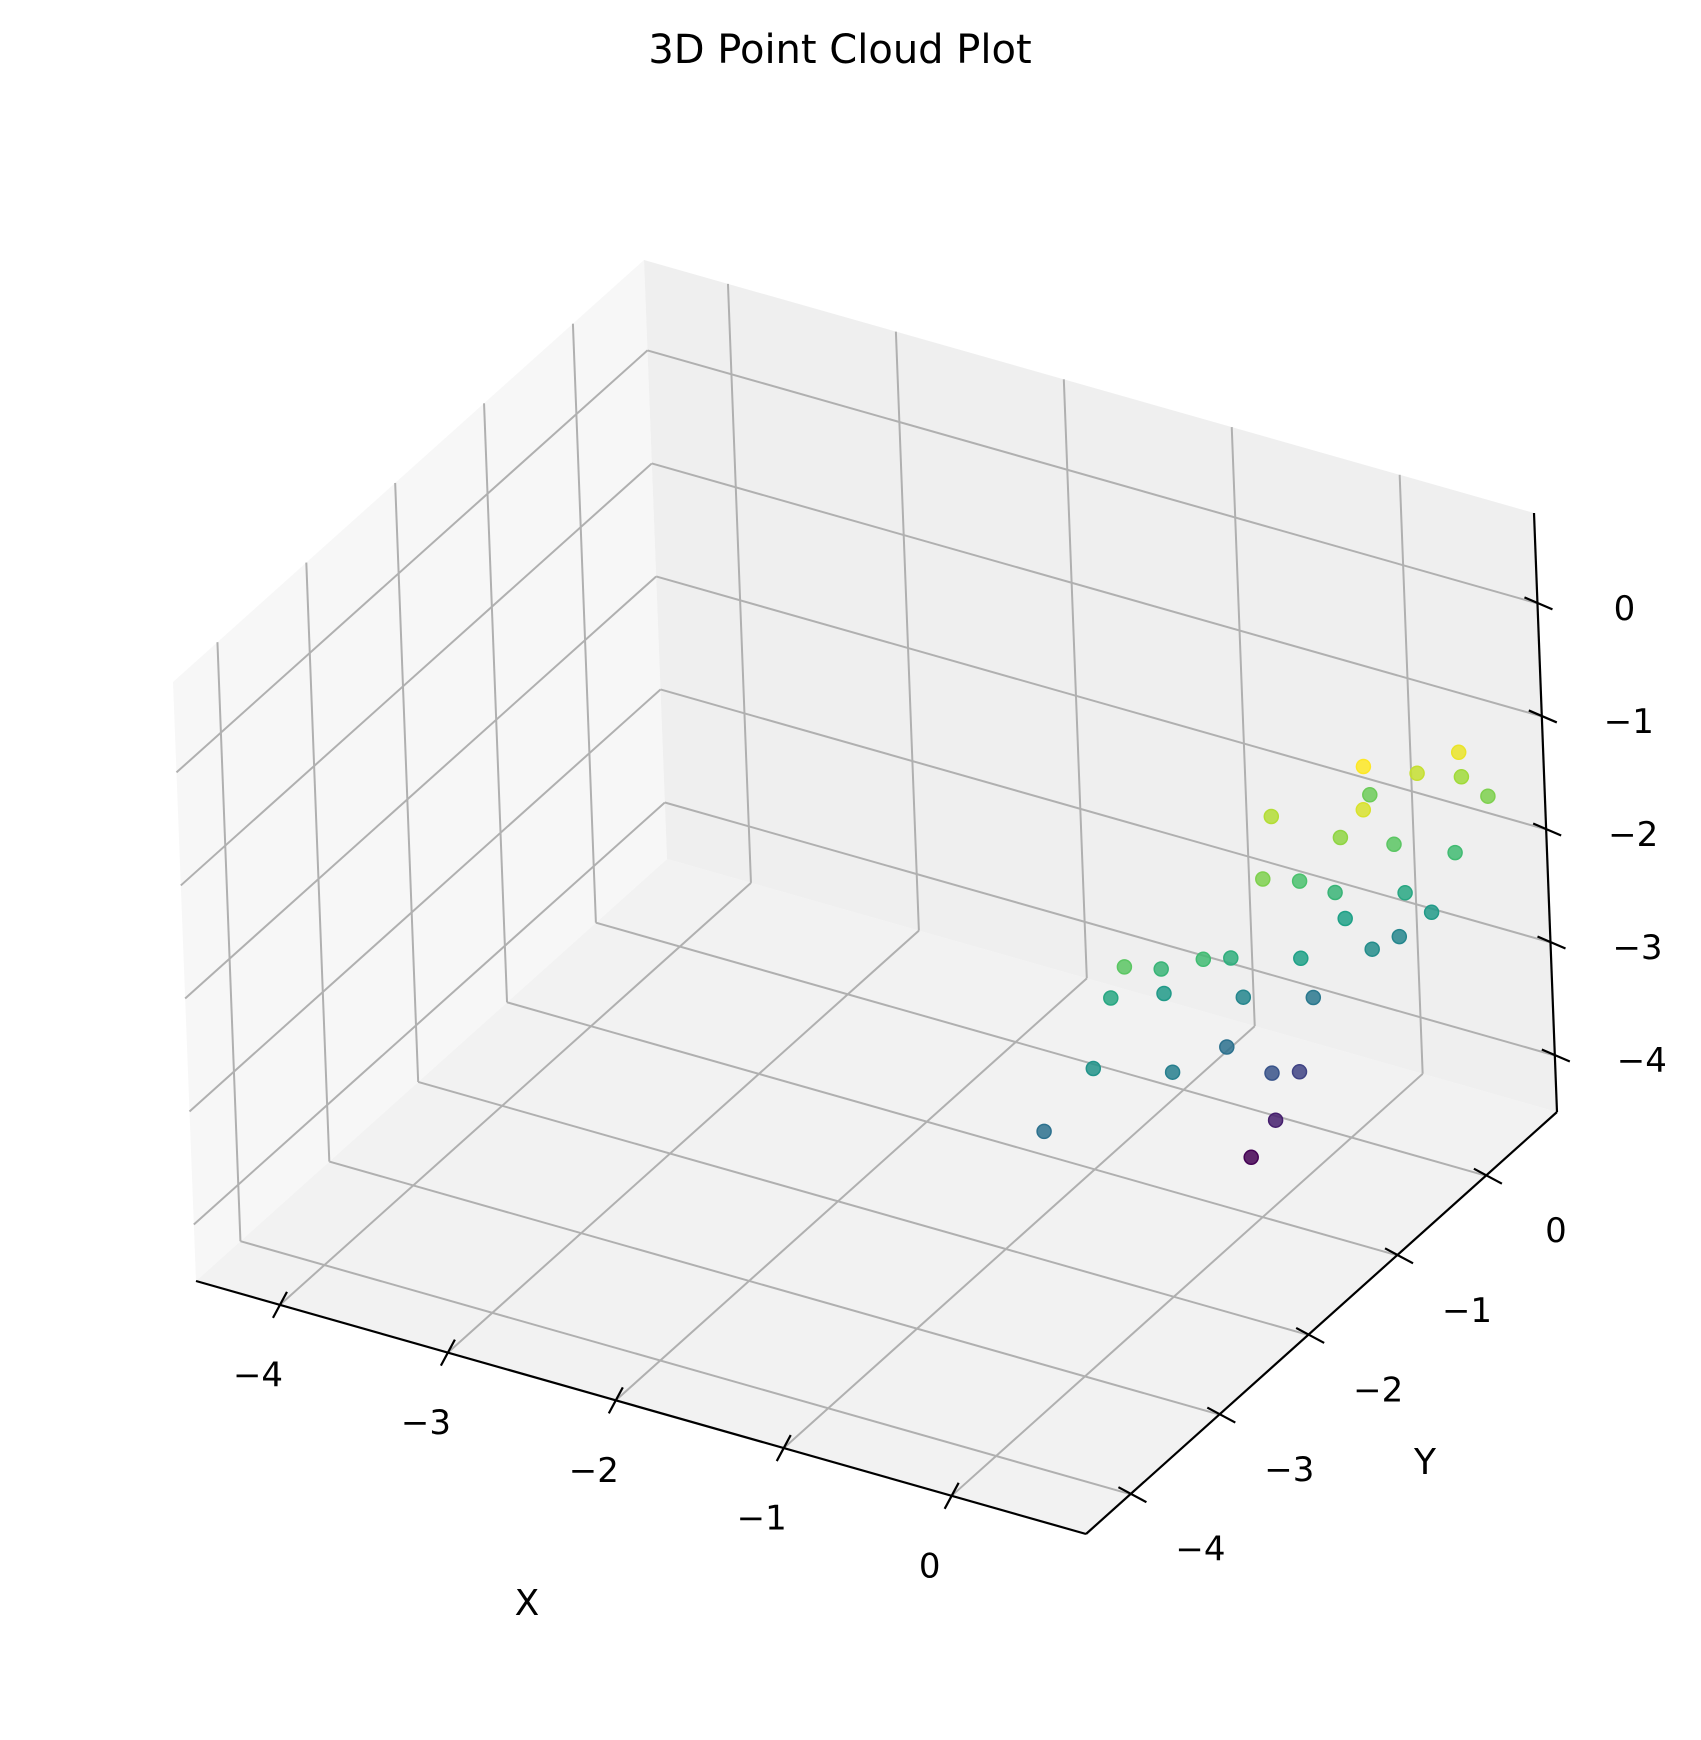  I want to click on point-cloud, so click(1266, 955).